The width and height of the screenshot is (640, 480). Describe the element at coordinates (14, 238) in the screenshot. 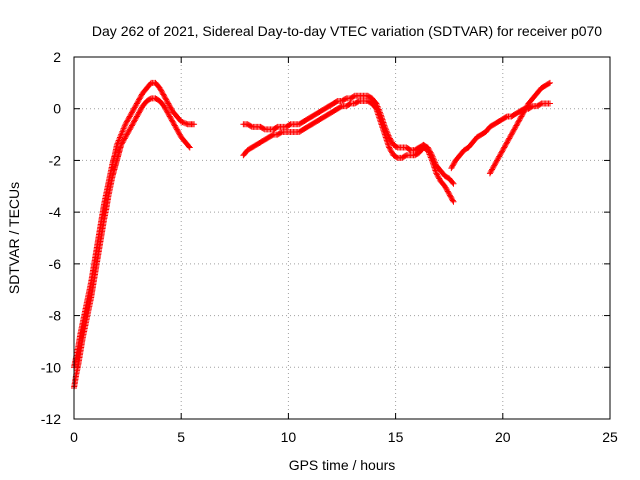

I see `y-axis-title: SDTVAR / TECUs` at that location.